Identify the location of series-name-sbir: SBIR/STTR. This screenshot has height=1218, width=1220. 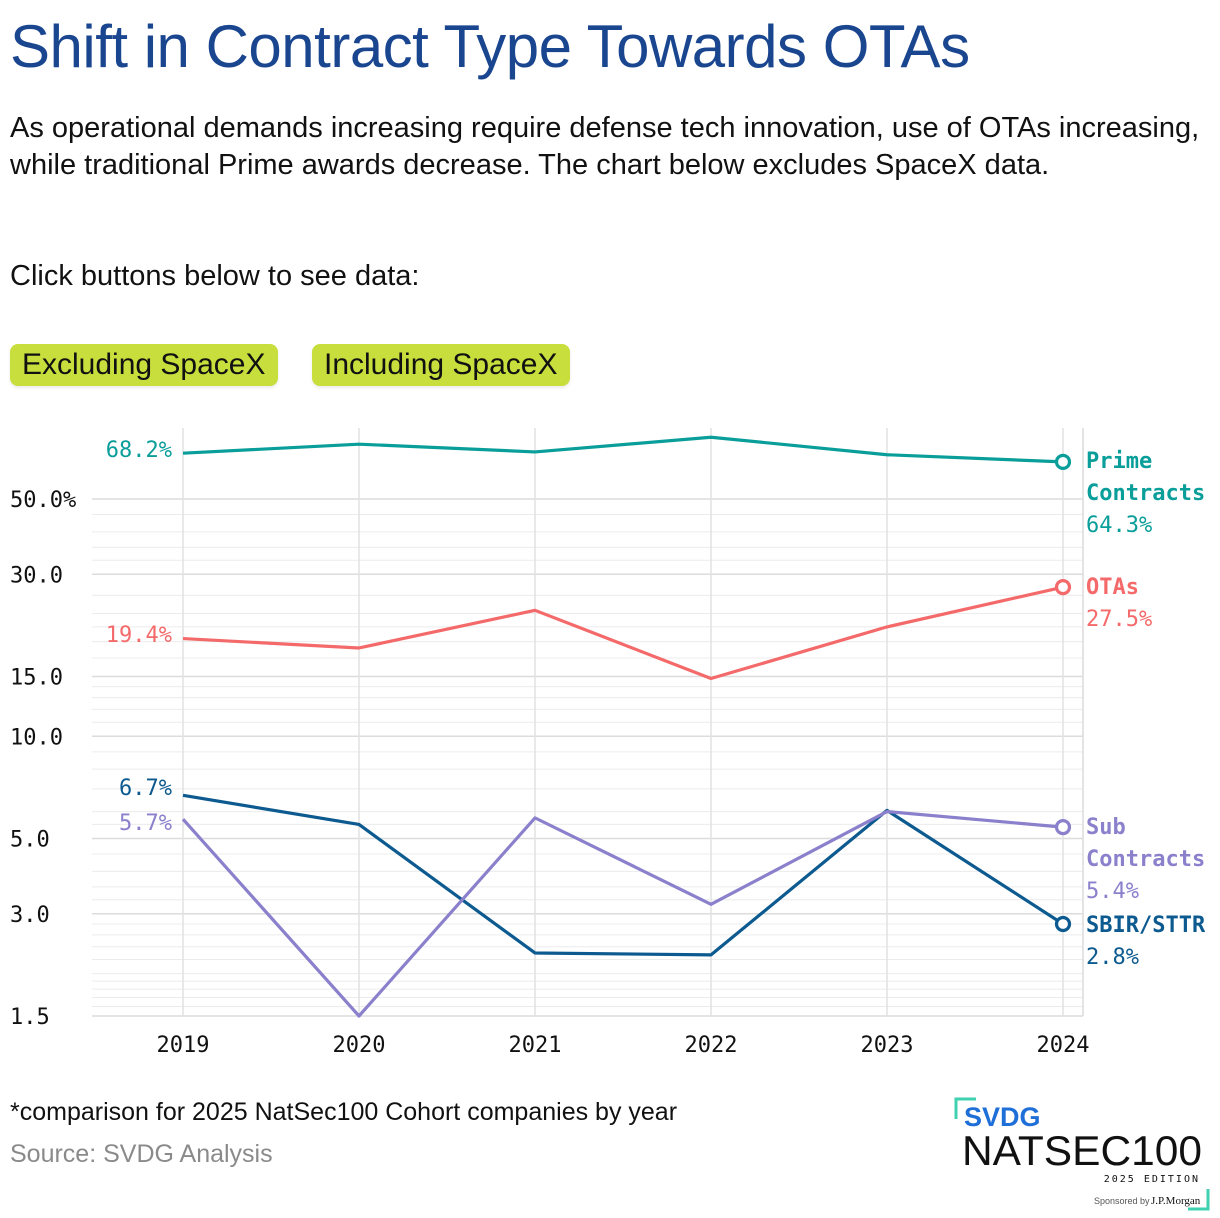
(1146, 925).